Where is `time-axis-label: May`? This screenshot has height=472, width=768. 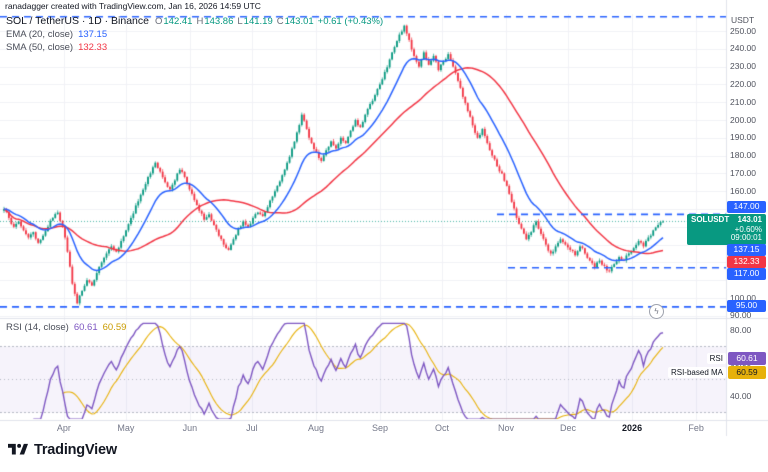
time-axis-label: May is located at coordinates (126, 428).